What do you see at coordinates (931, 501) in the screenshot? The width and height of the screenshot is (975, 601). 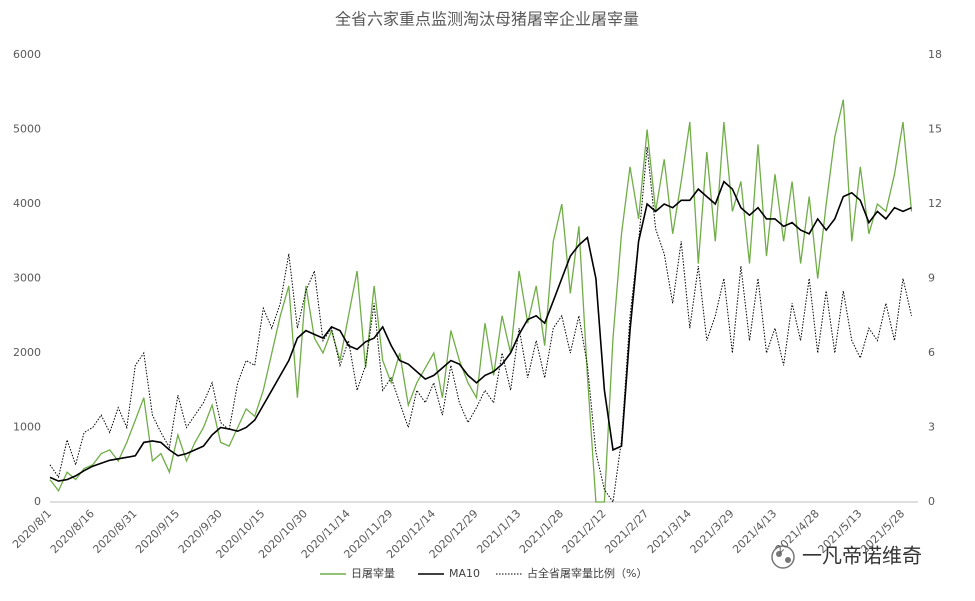 I see `y2-tick-label: 0` at bounding box center [931, 501].